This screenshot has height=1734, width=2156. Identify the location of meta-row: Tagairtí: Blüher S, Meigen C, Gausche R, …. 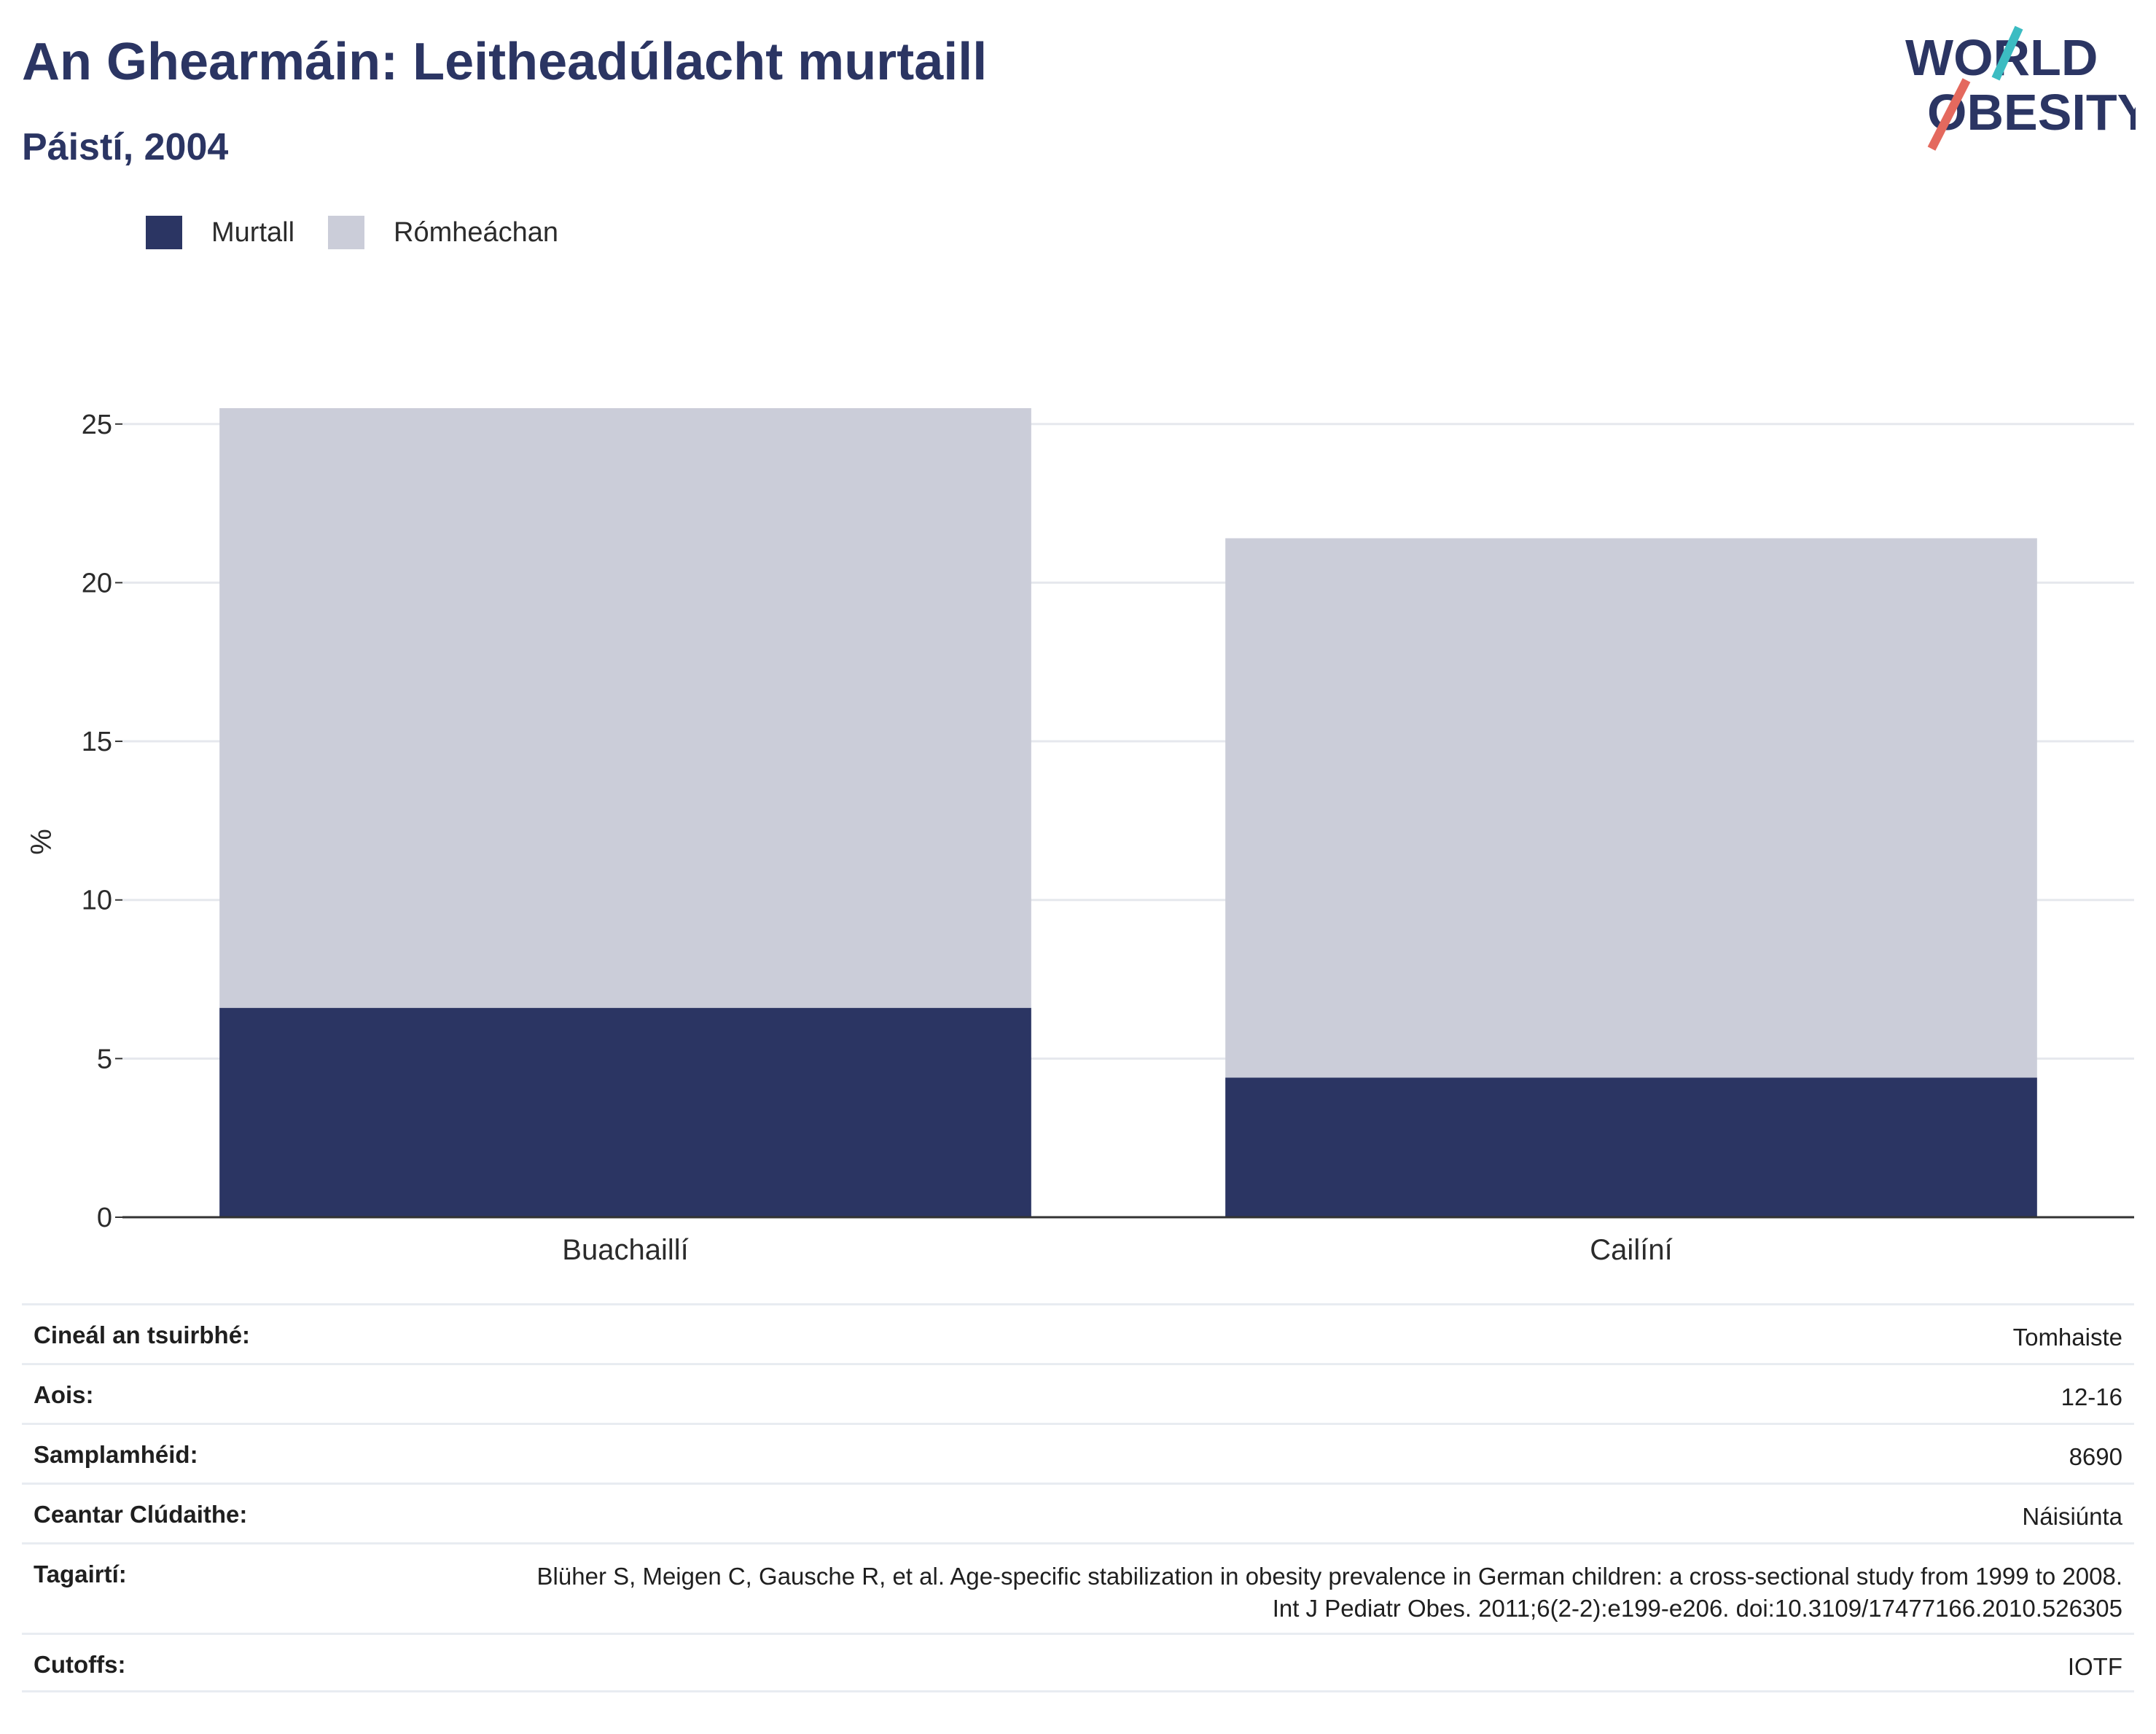
(1078, 1588).